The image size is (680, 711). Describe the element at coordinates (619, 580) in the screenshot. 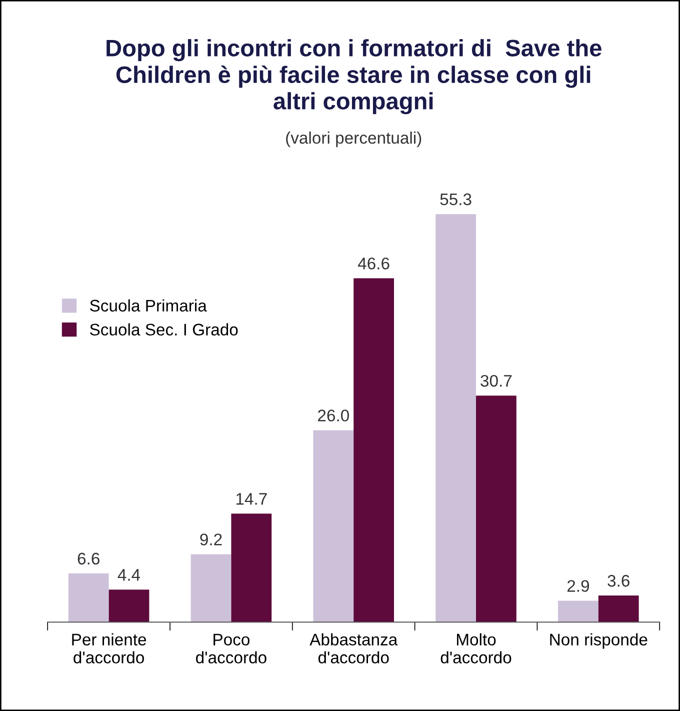

I see `data-label: 3.6` at that location.